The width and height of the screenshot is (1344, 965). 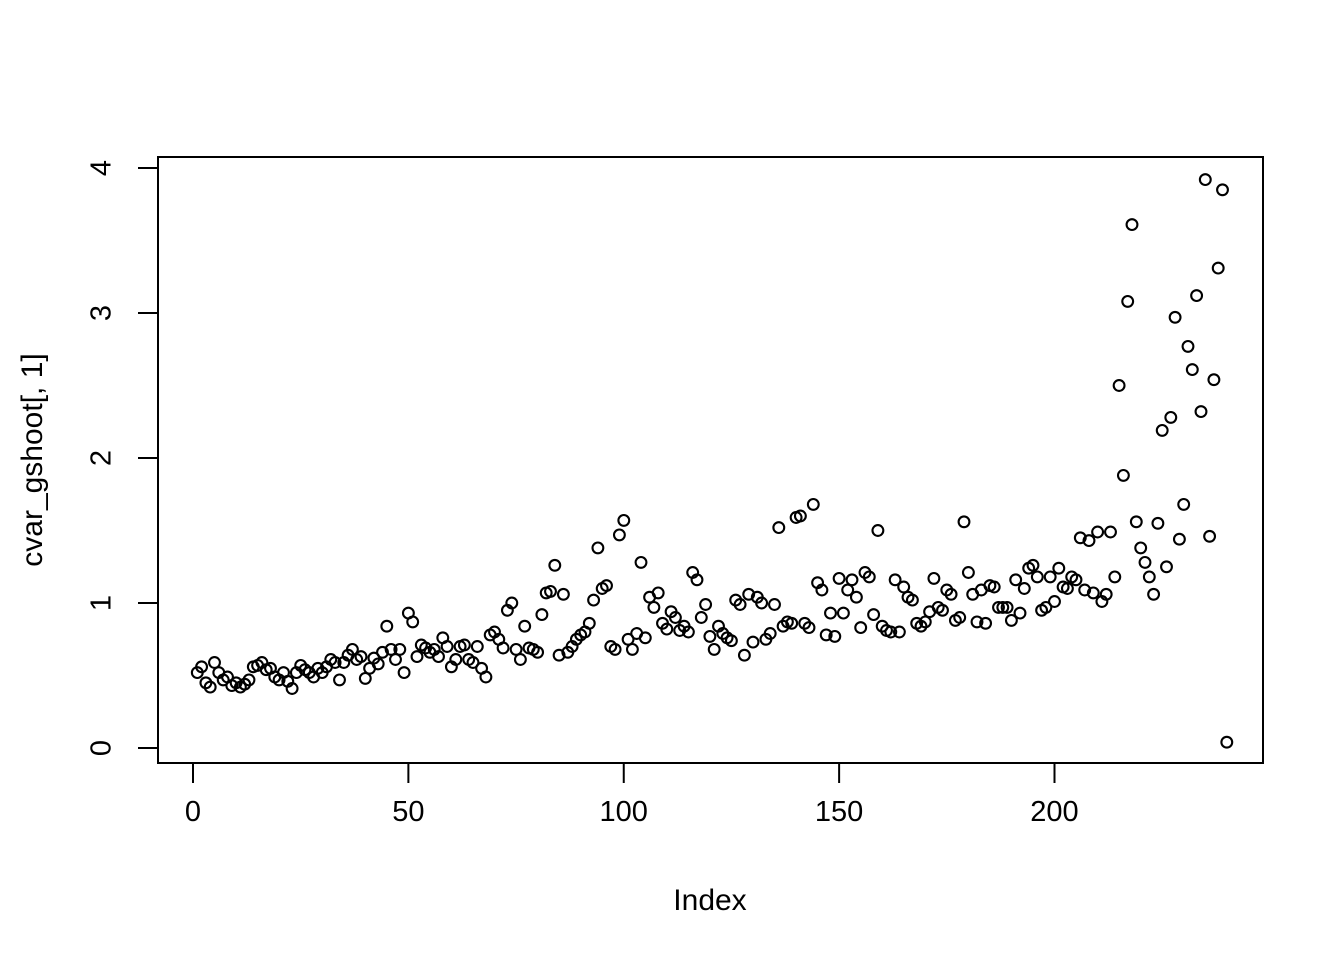 What do you see at coordinates (102, 458) in the screenshot?
I see `y-tick-label: 2` at bounding box center [102, 458].